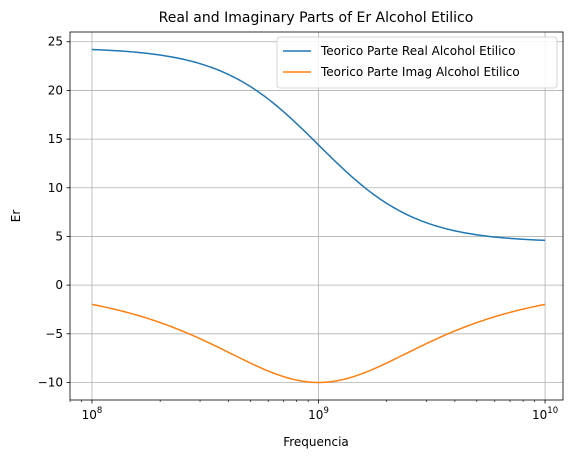 The width and height of the screenshot is (574, 459). What do you see at coordinates (545, 414) in the screenshot?
I see `x-tick-label: 10¹⁰` at bounding box center [545, 414].